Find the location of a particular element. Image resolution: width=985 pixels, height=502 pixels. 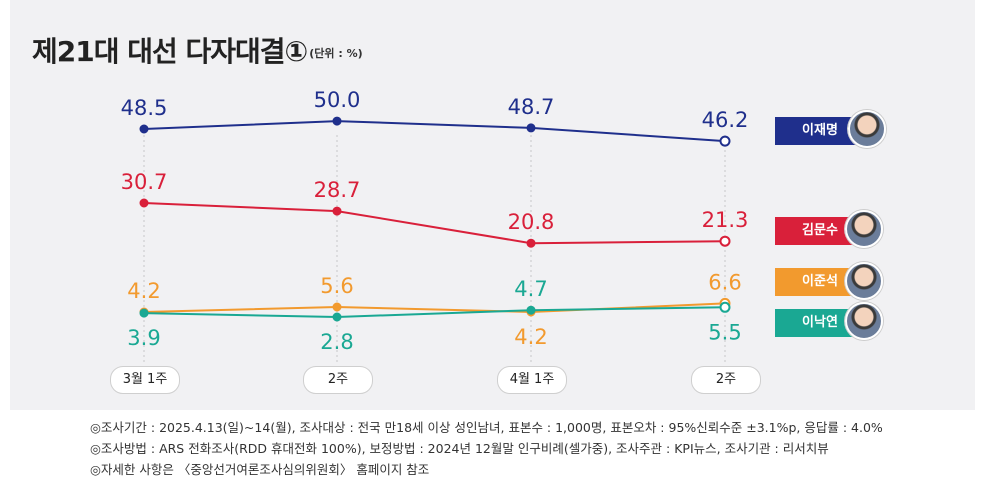

series-1: 30.7 28.7 20.8 21.3 is located at coordinates (435, 209).